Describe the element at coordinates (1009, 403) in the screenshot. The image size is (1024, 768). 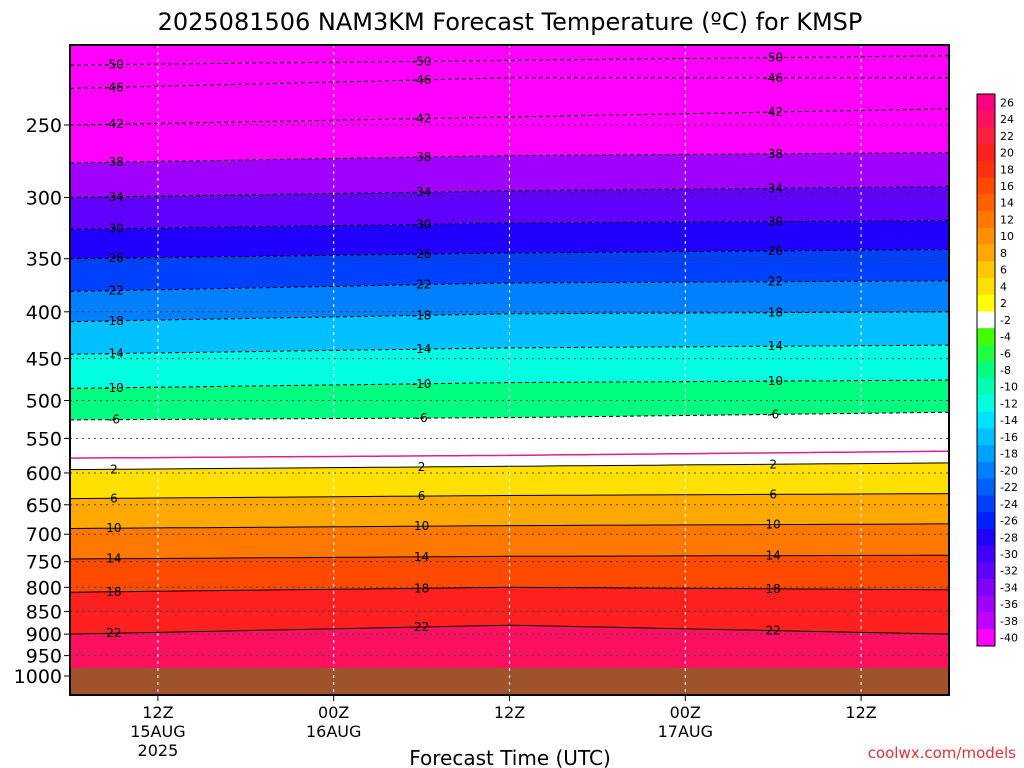
I see `colorbar-label: -12` at that location.